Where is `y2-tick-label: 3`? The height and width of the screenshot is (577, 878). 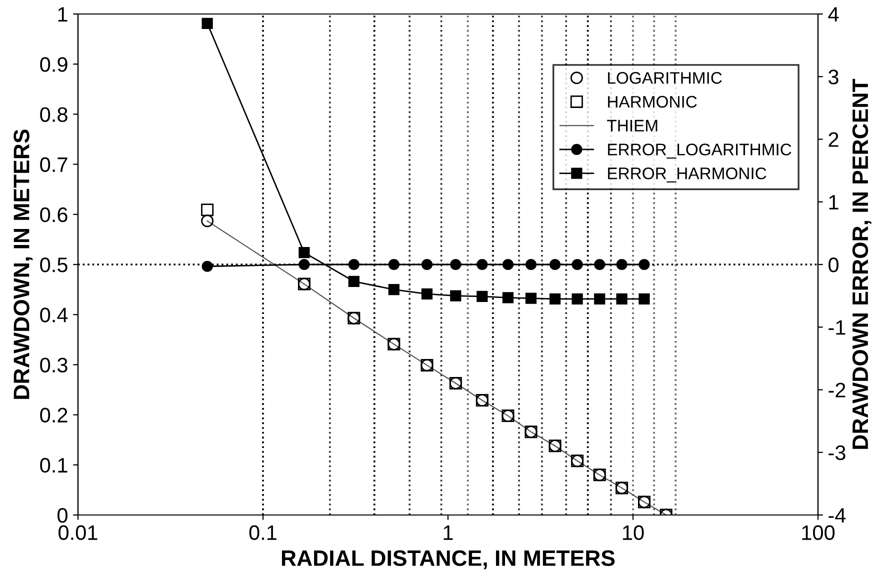 y2-tick-label: 3 is located at coordinates (833, 77).